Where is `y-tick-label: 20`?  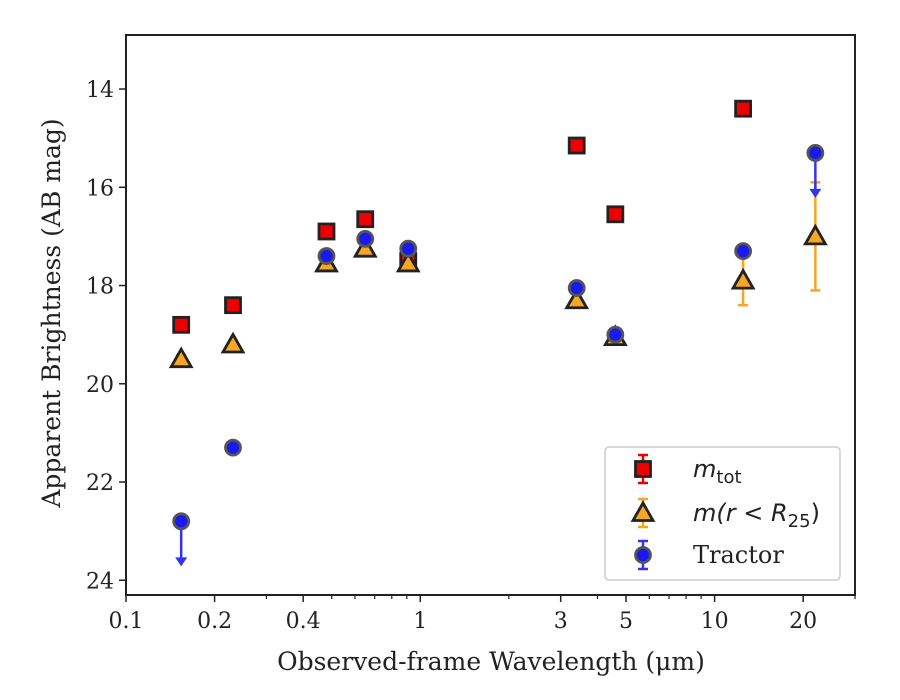
y-tick-label: 20 is located at coordinates (100, 385).